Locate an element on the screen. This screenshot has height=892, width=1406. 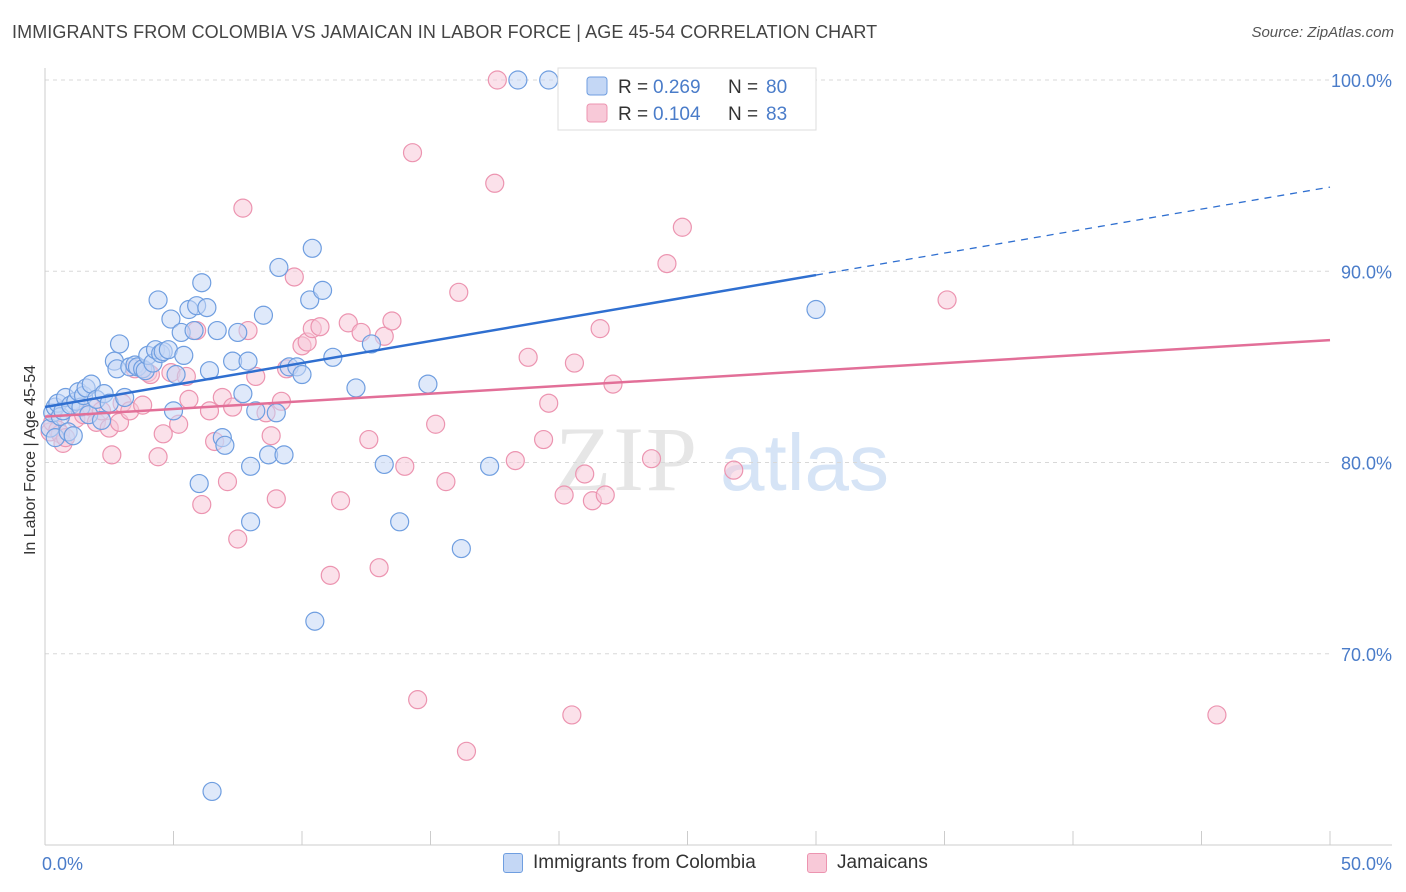
legend-n-value-colombia: 80 is located at coordinates (776, 87).